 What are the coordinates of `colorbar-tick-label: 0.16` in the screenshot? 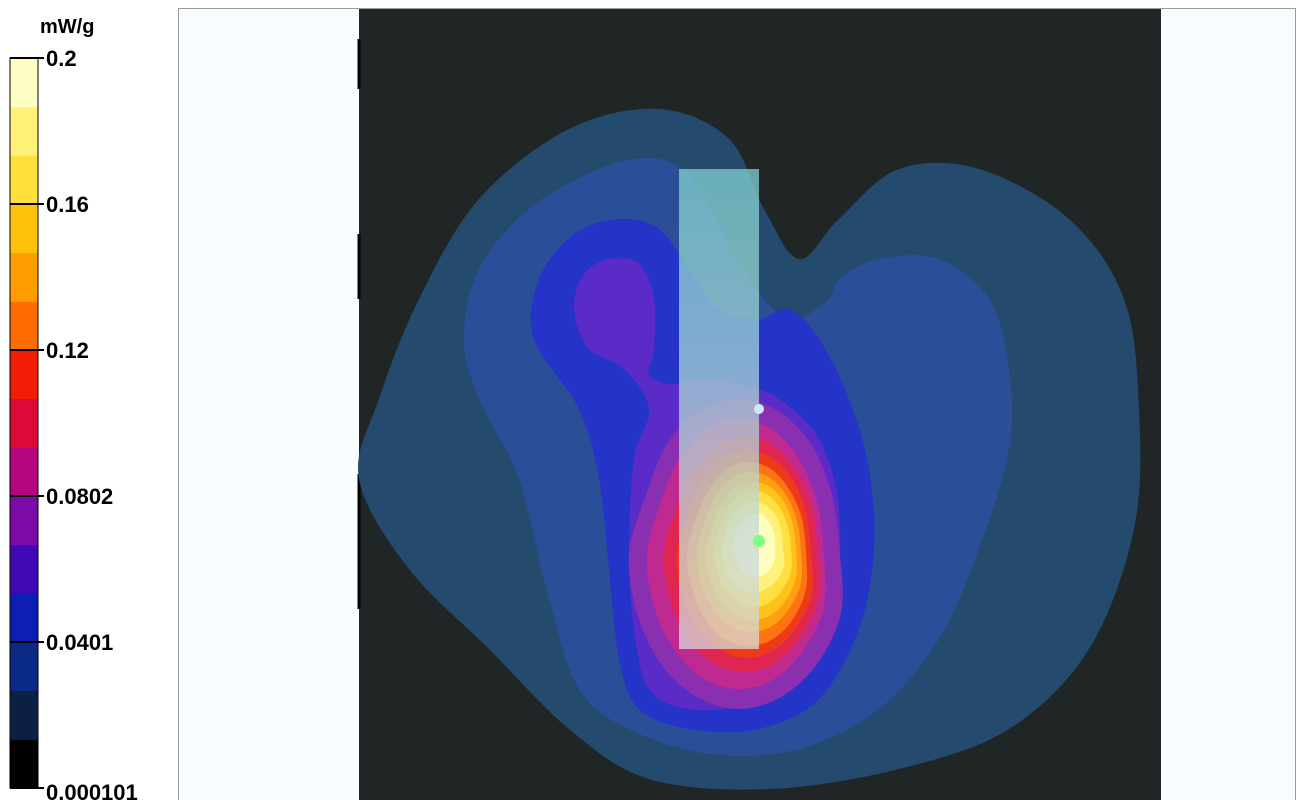 It's located at (67, 204).